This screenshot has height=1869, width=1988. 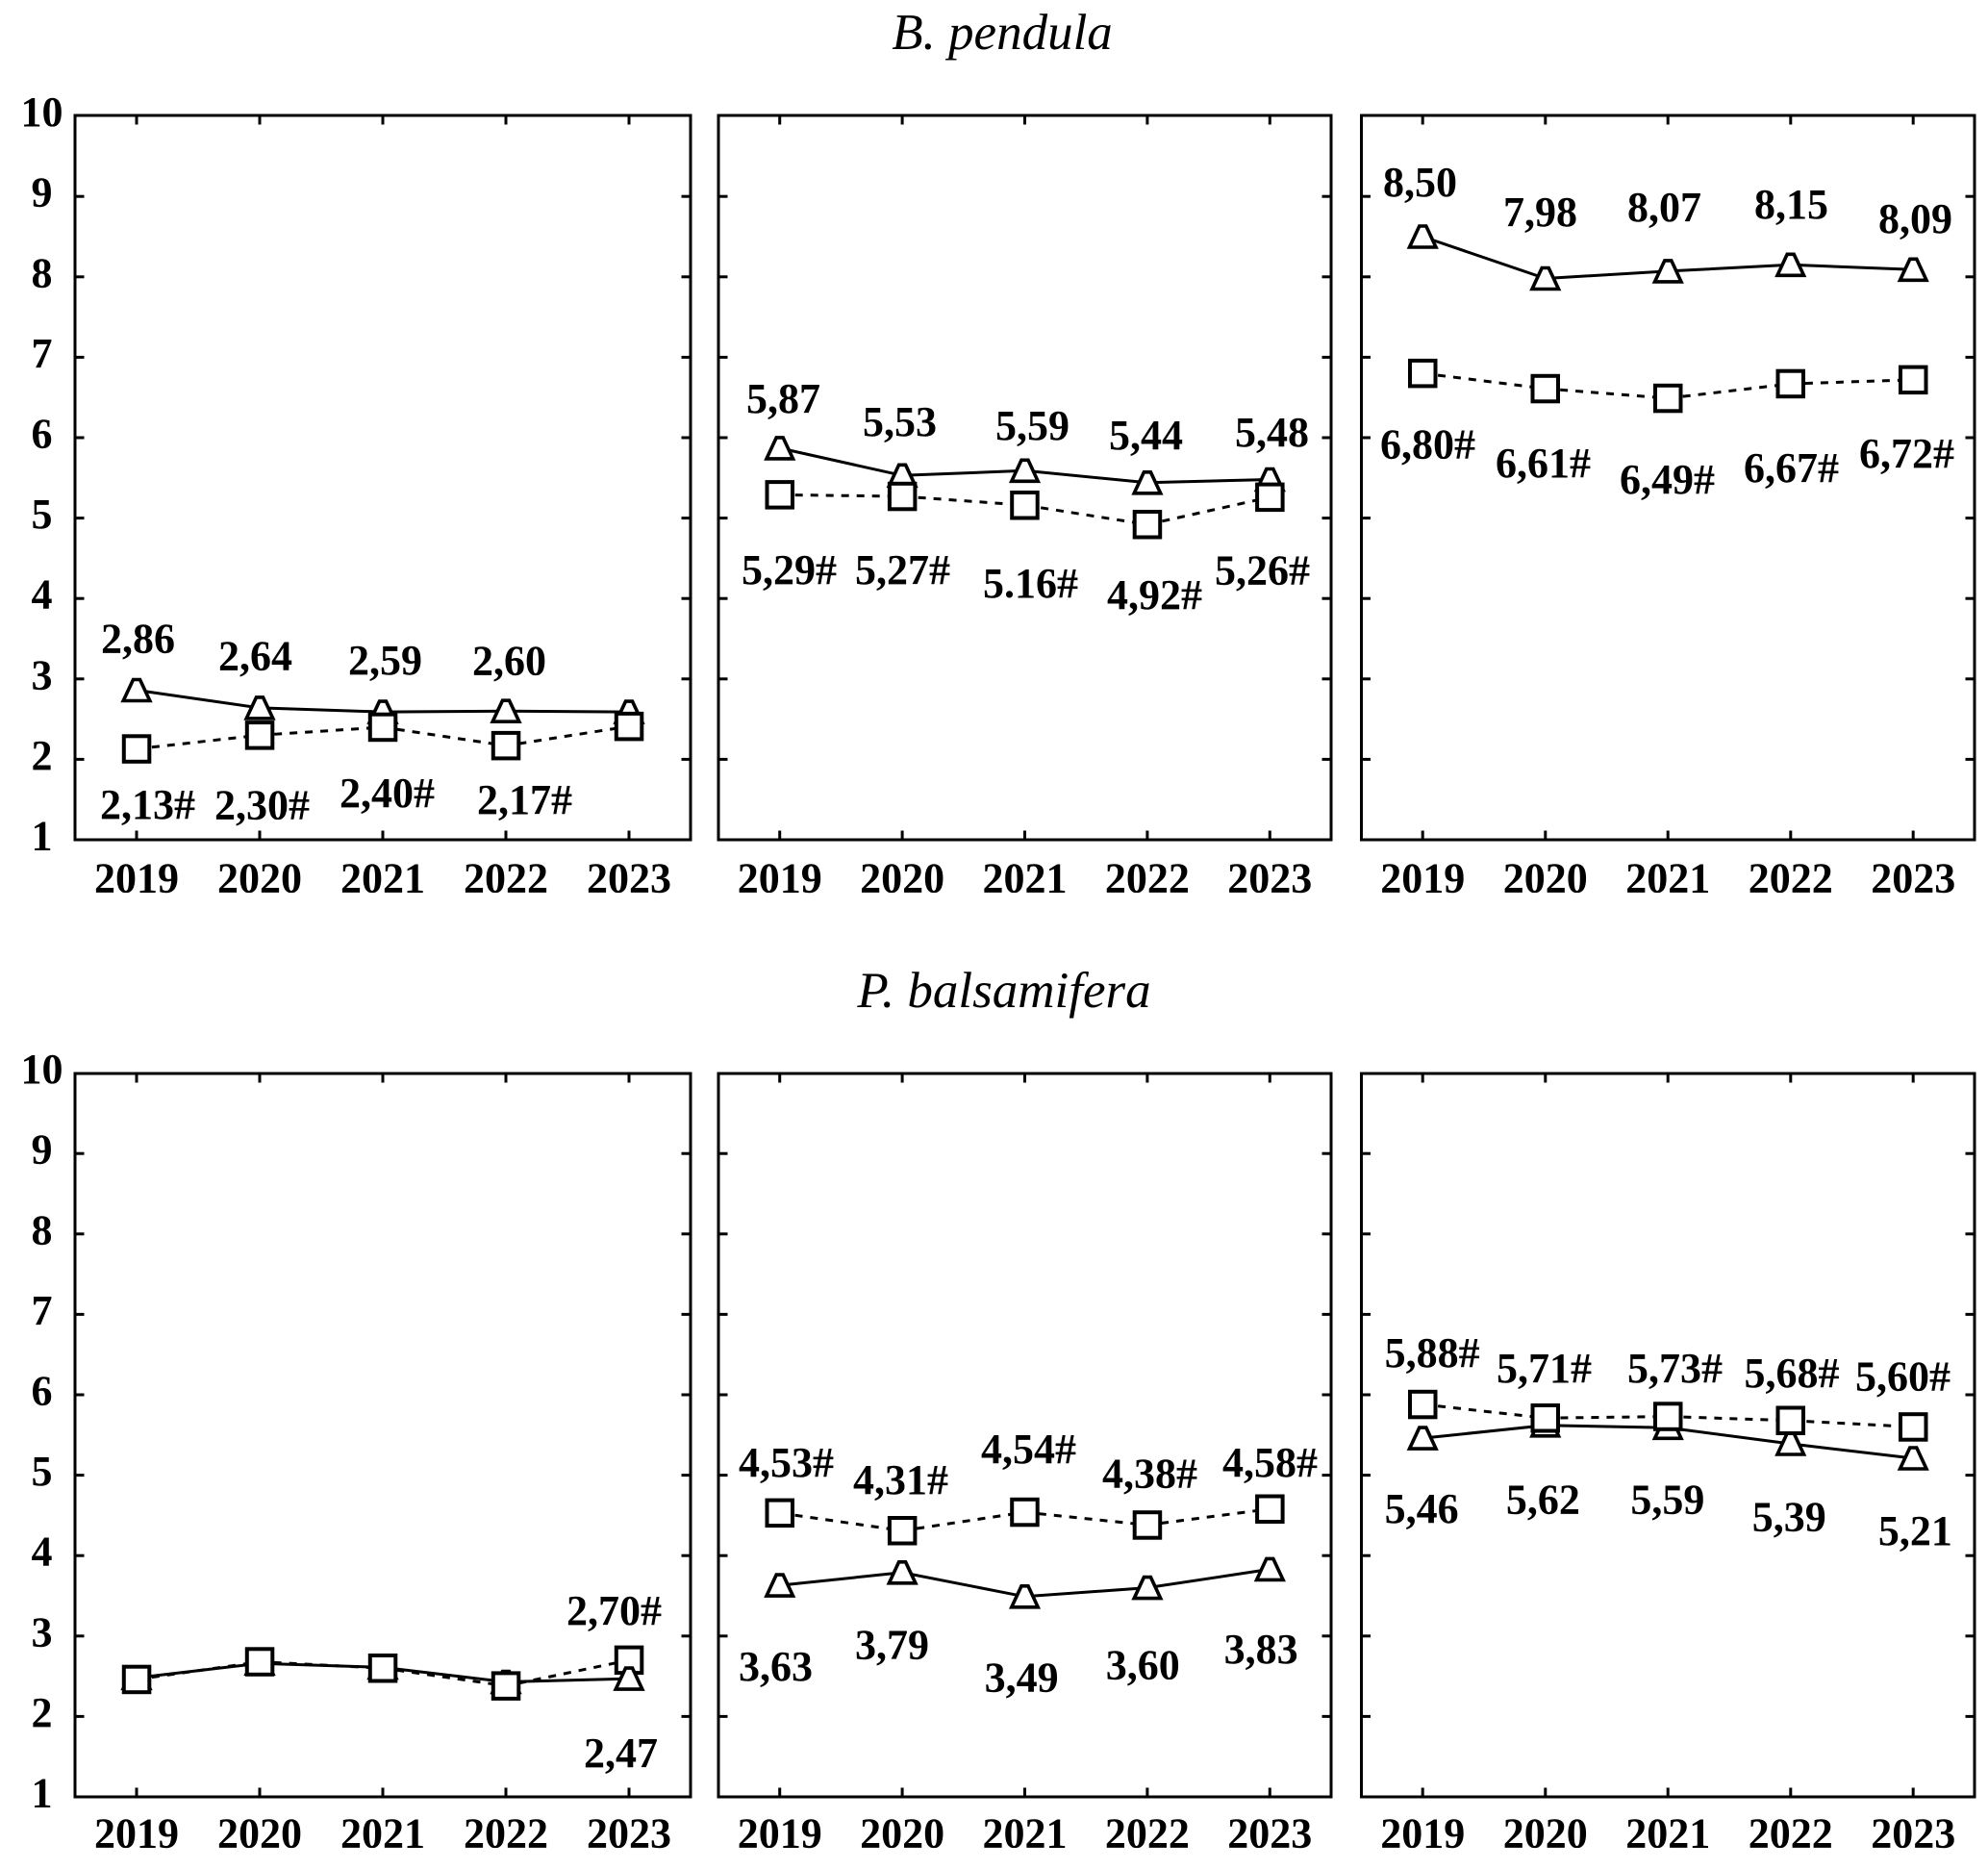 What do you see at coordinates (786, 1463) in the screenshot?
I see `svg-text: 4,53#` at bounding box center [786, 1463].